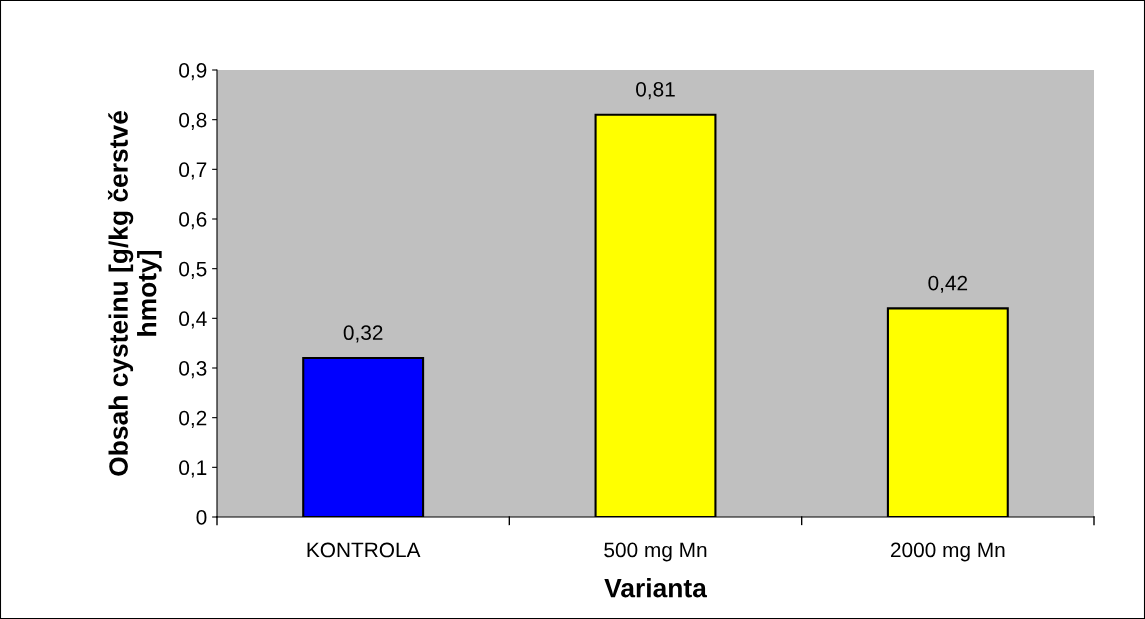 The width and height of the screenshot is (1145, 619). What do you see at coordinates (656, 588) in the screenshot?
I see `x-axis-title: Varianta` at bounding box center [656, 588].